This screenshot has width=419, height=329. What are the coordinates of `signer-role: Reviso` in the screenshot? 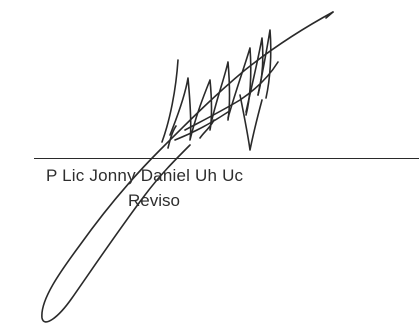 It's located at (154, 200).